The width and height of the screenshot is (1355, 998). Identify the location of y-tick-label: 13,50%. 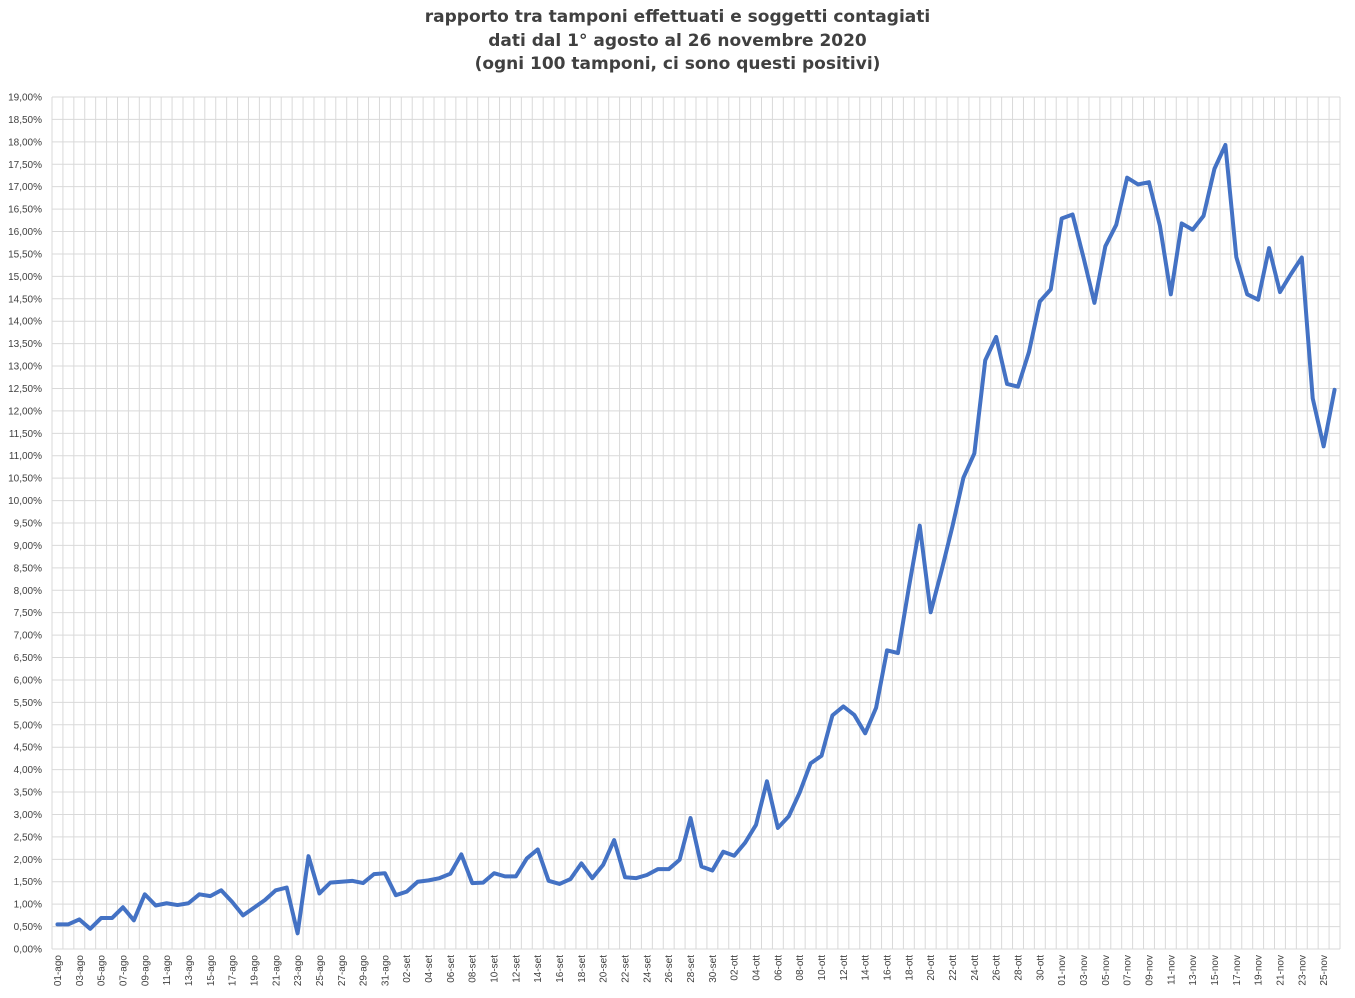
(25, 344).